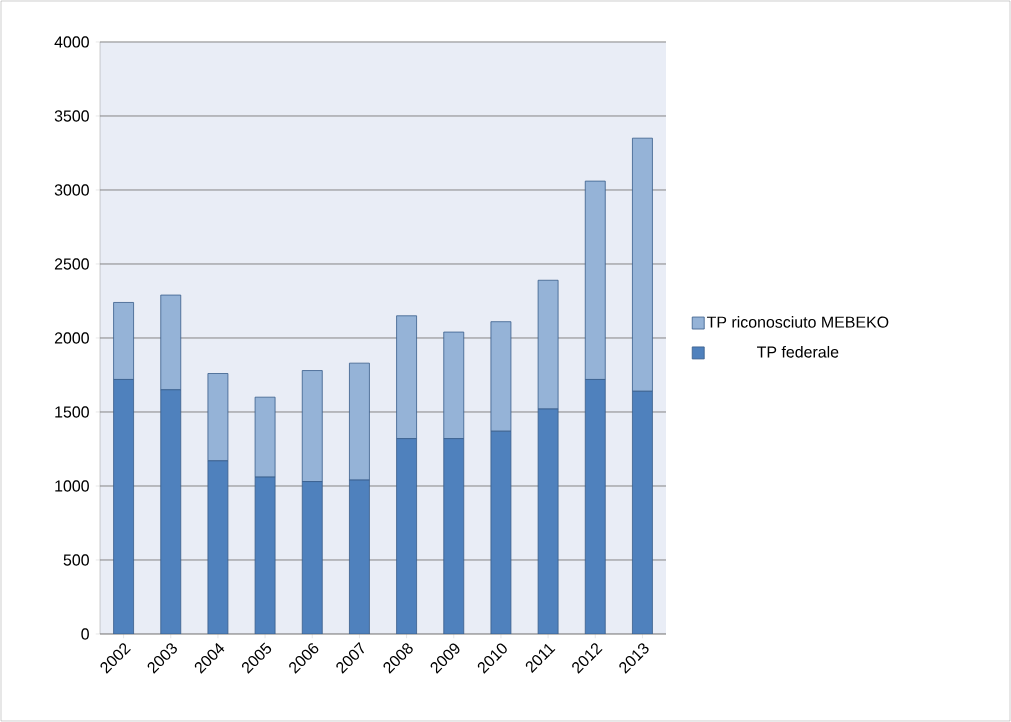 The image size is (1011, 722). What do you see at coordinates (71, 42) in the screenshot?
I see `y-tick-label: 4000` at bounding box center [71, 42].